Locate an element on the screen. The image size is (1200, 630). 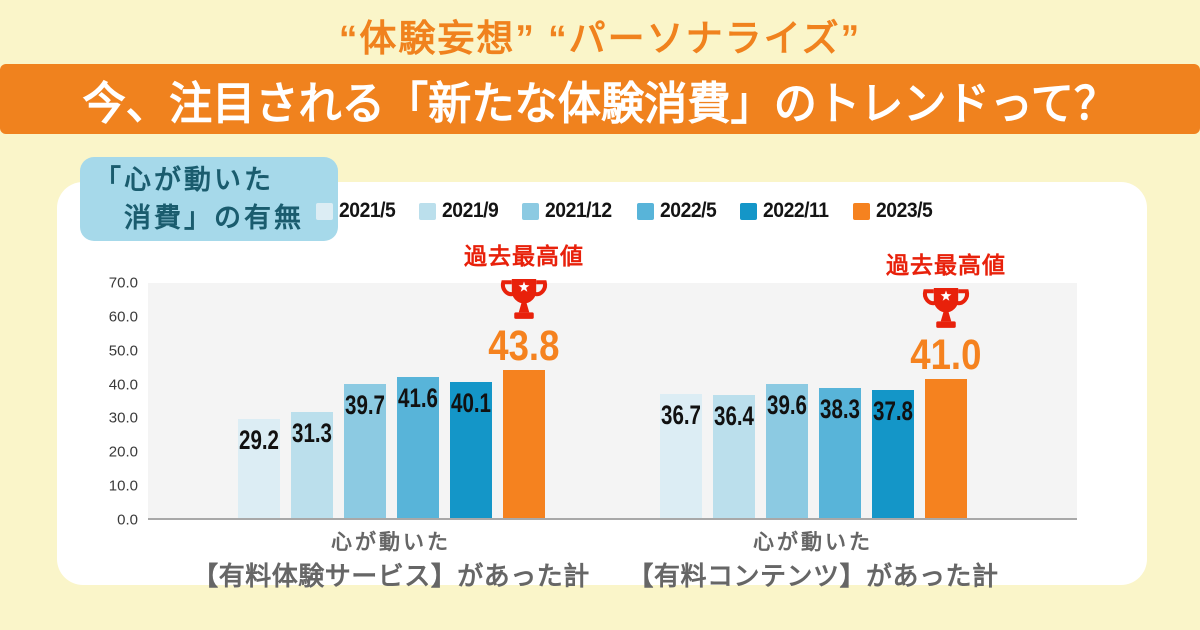
badge-line2: 消費」の有無 is located at coordinates (214, 217).